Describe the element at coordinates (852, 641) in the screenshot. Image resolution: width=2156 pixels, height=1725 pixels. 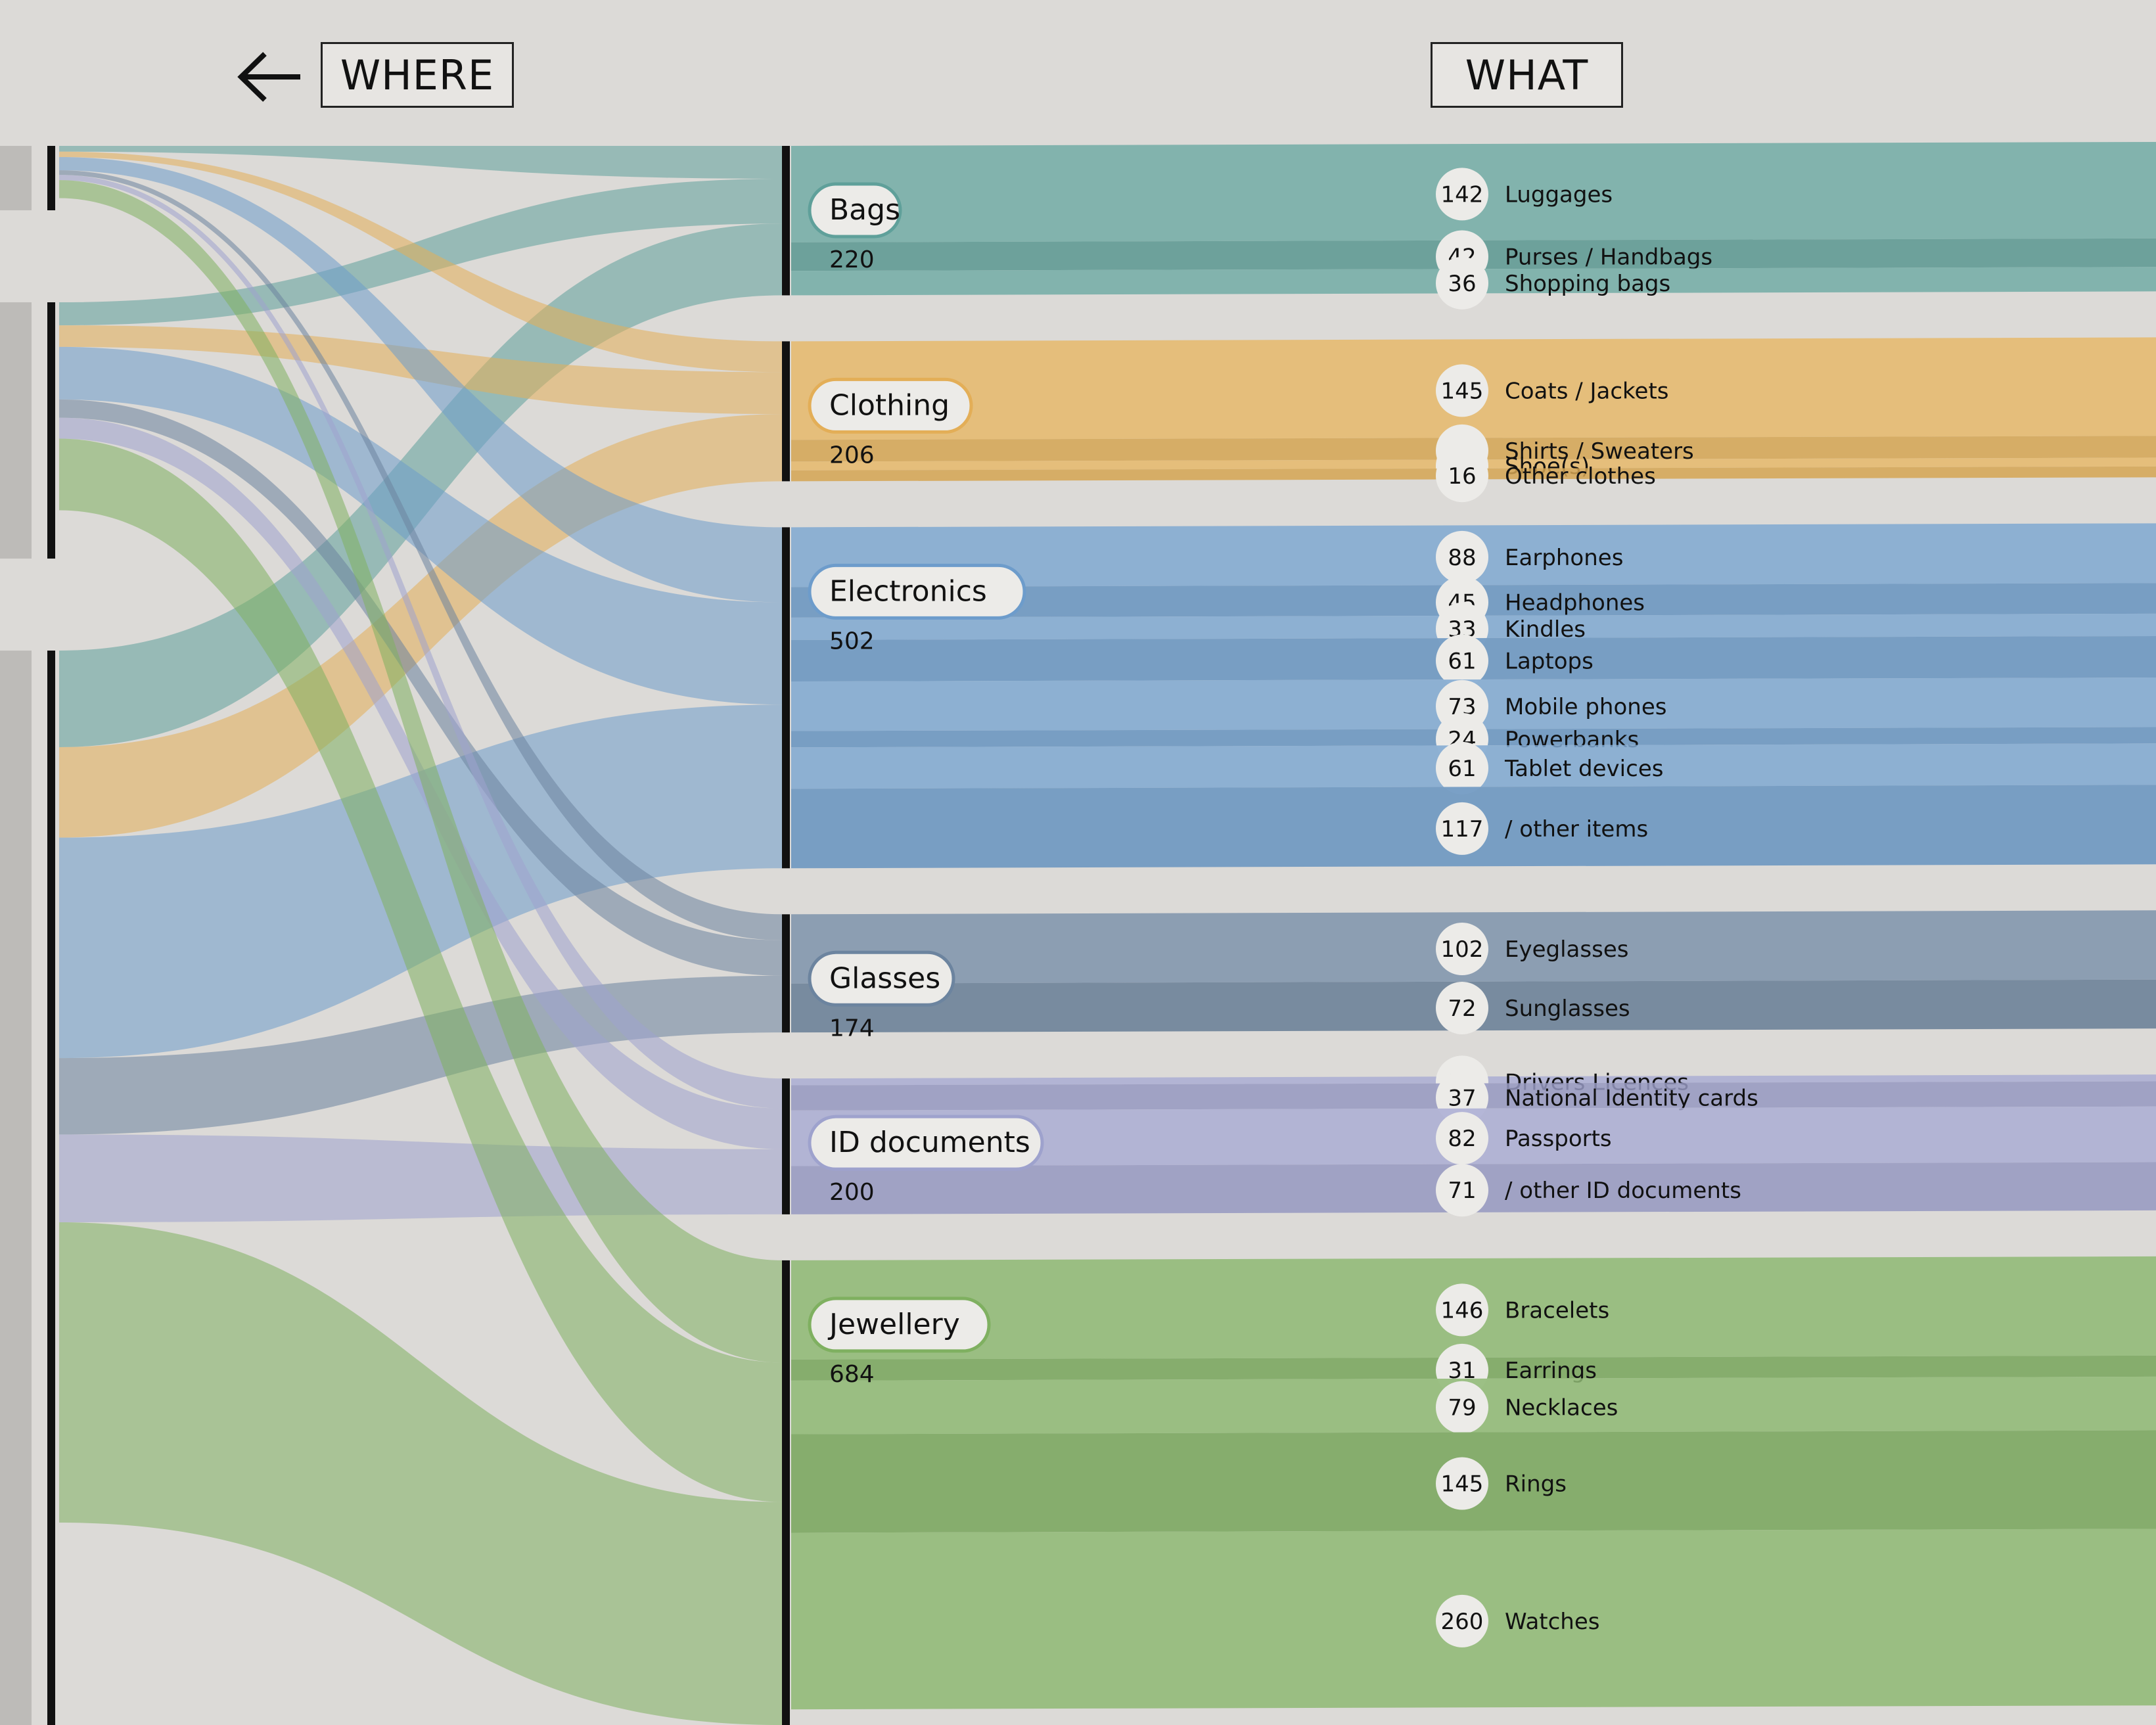
I see `category-total-label: 502` at that location.